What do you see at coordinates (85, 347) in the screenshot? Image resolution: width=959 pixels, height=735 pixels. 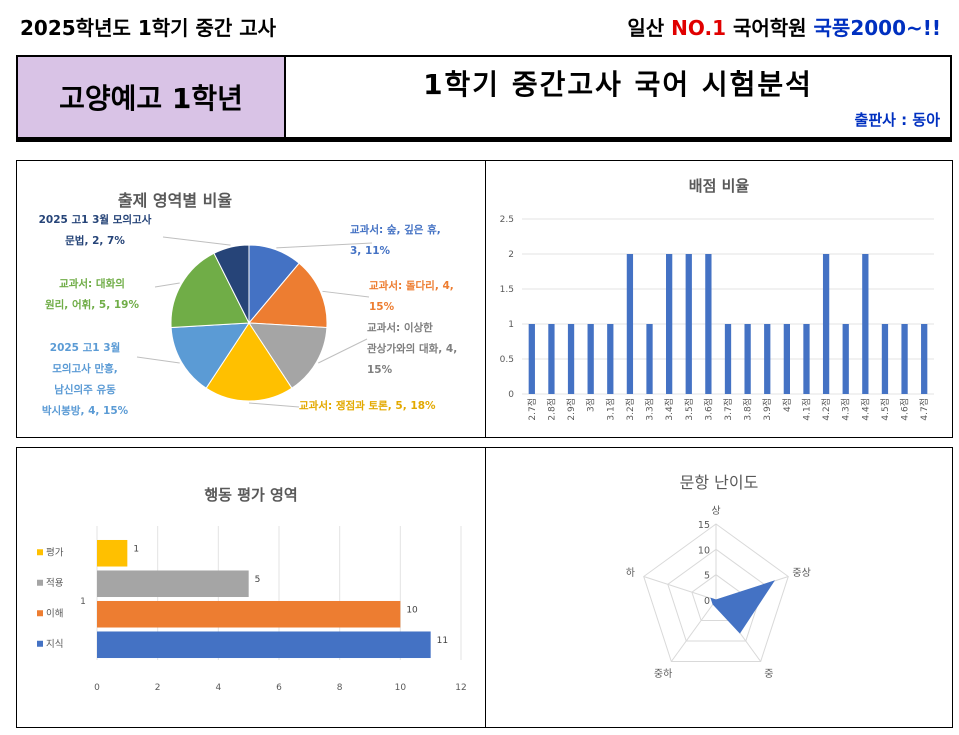 I see `pie-label-line: 2025 고1 3월` at bounding box center [85, 347].